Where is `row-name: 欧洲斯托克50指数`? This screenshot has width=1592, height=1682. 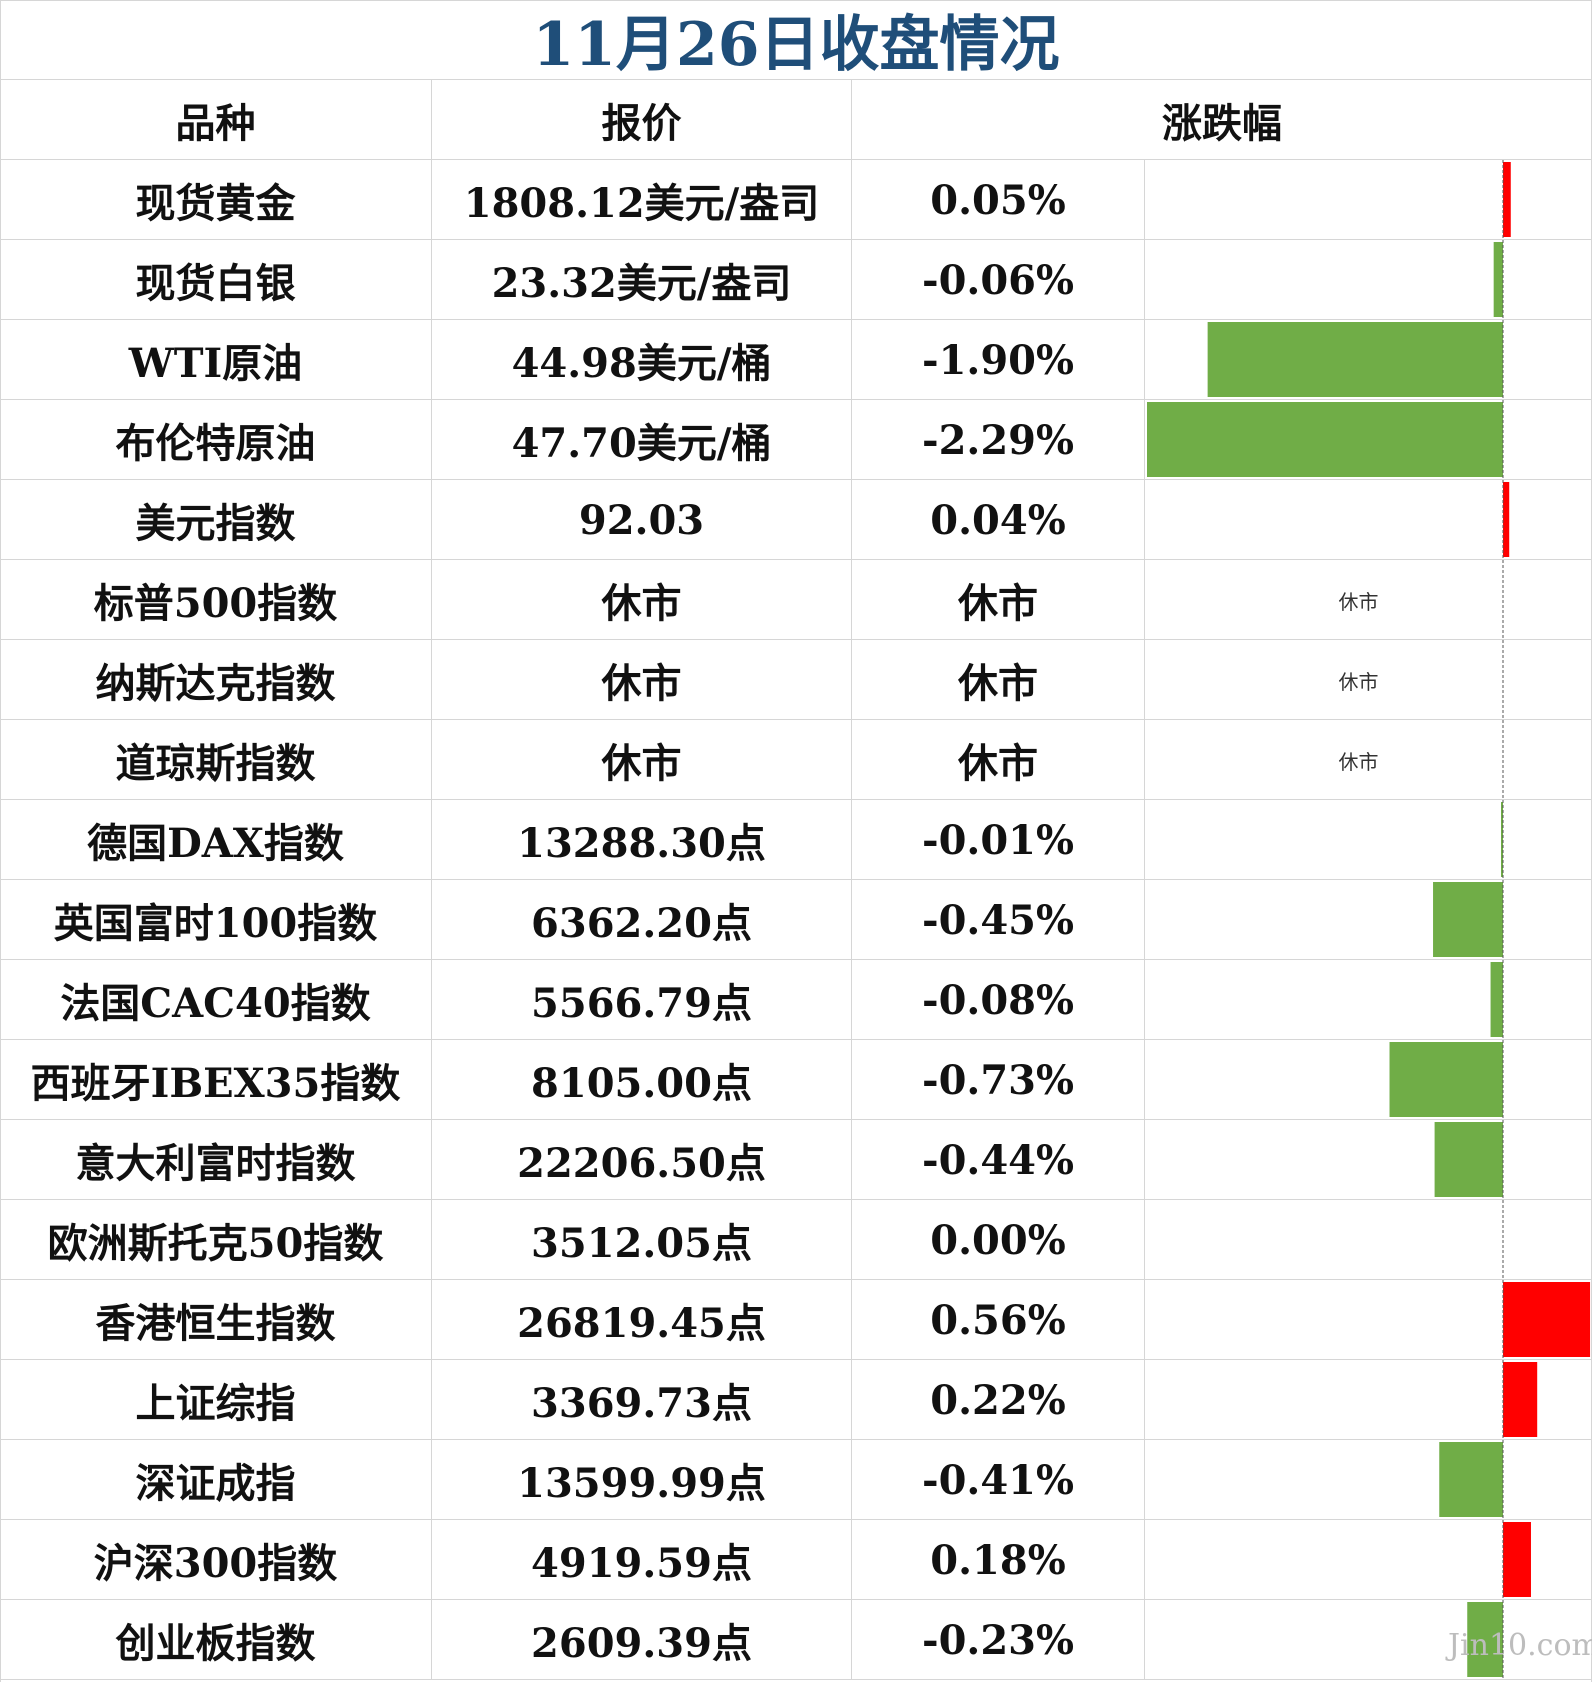 row-name: 欧洲斯托克50指数 is located at coordinates (216, 1240).